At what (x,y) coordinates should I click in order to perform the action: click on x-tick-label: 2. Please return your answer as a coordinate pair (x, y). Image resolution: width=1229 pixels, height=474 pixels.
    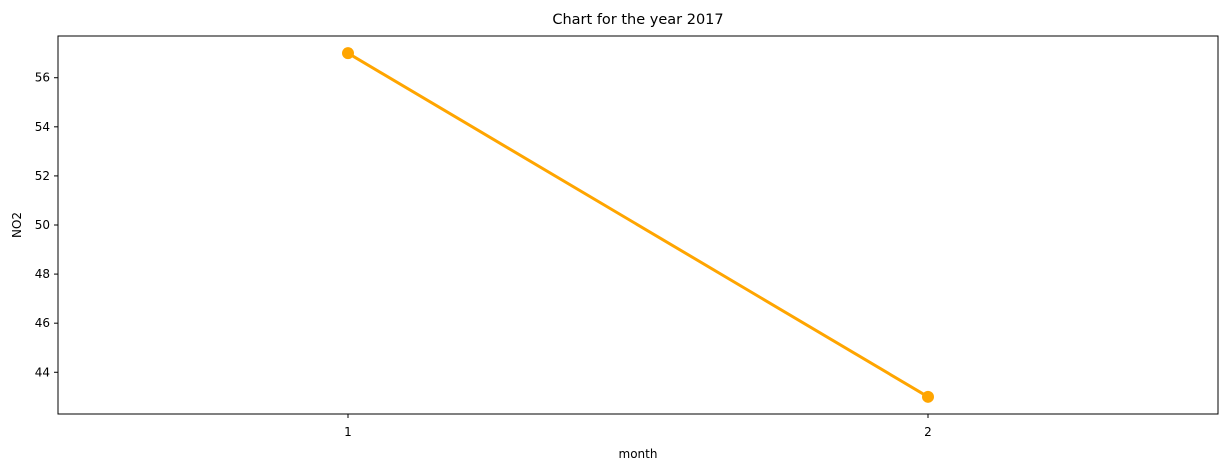
    Looking at the image, I should click on (928, 432).